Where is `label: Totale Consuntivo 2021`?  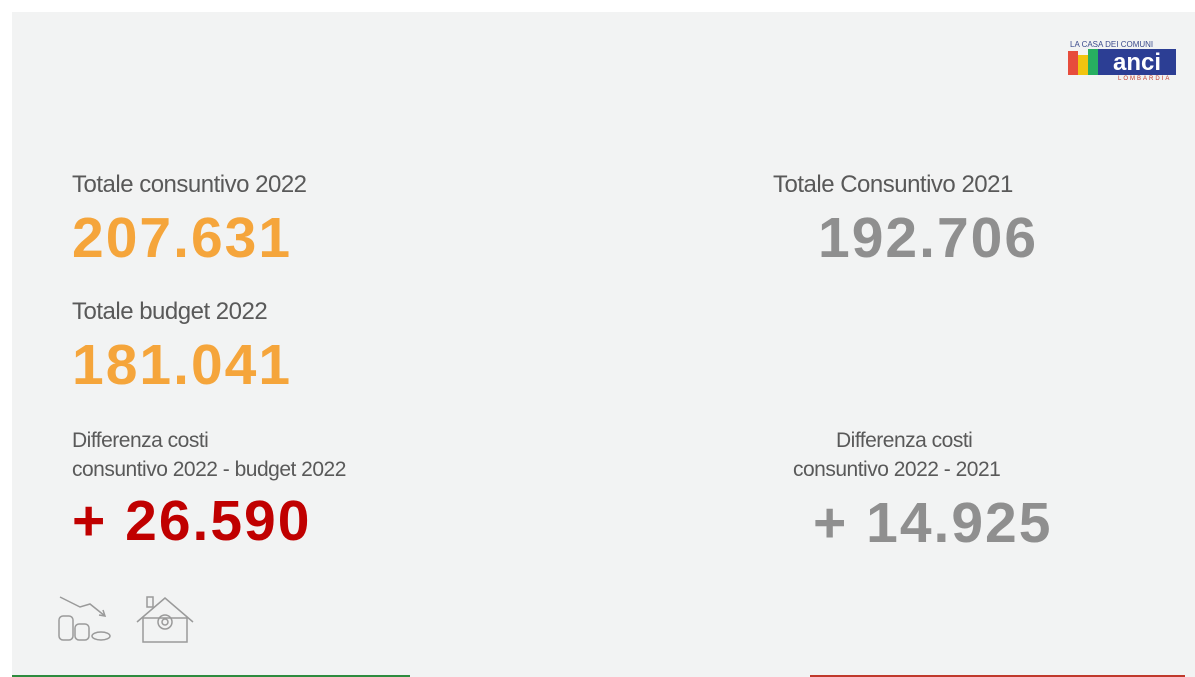 label: Totale Consuntivo 2021 is located at coordinates (893, 184).